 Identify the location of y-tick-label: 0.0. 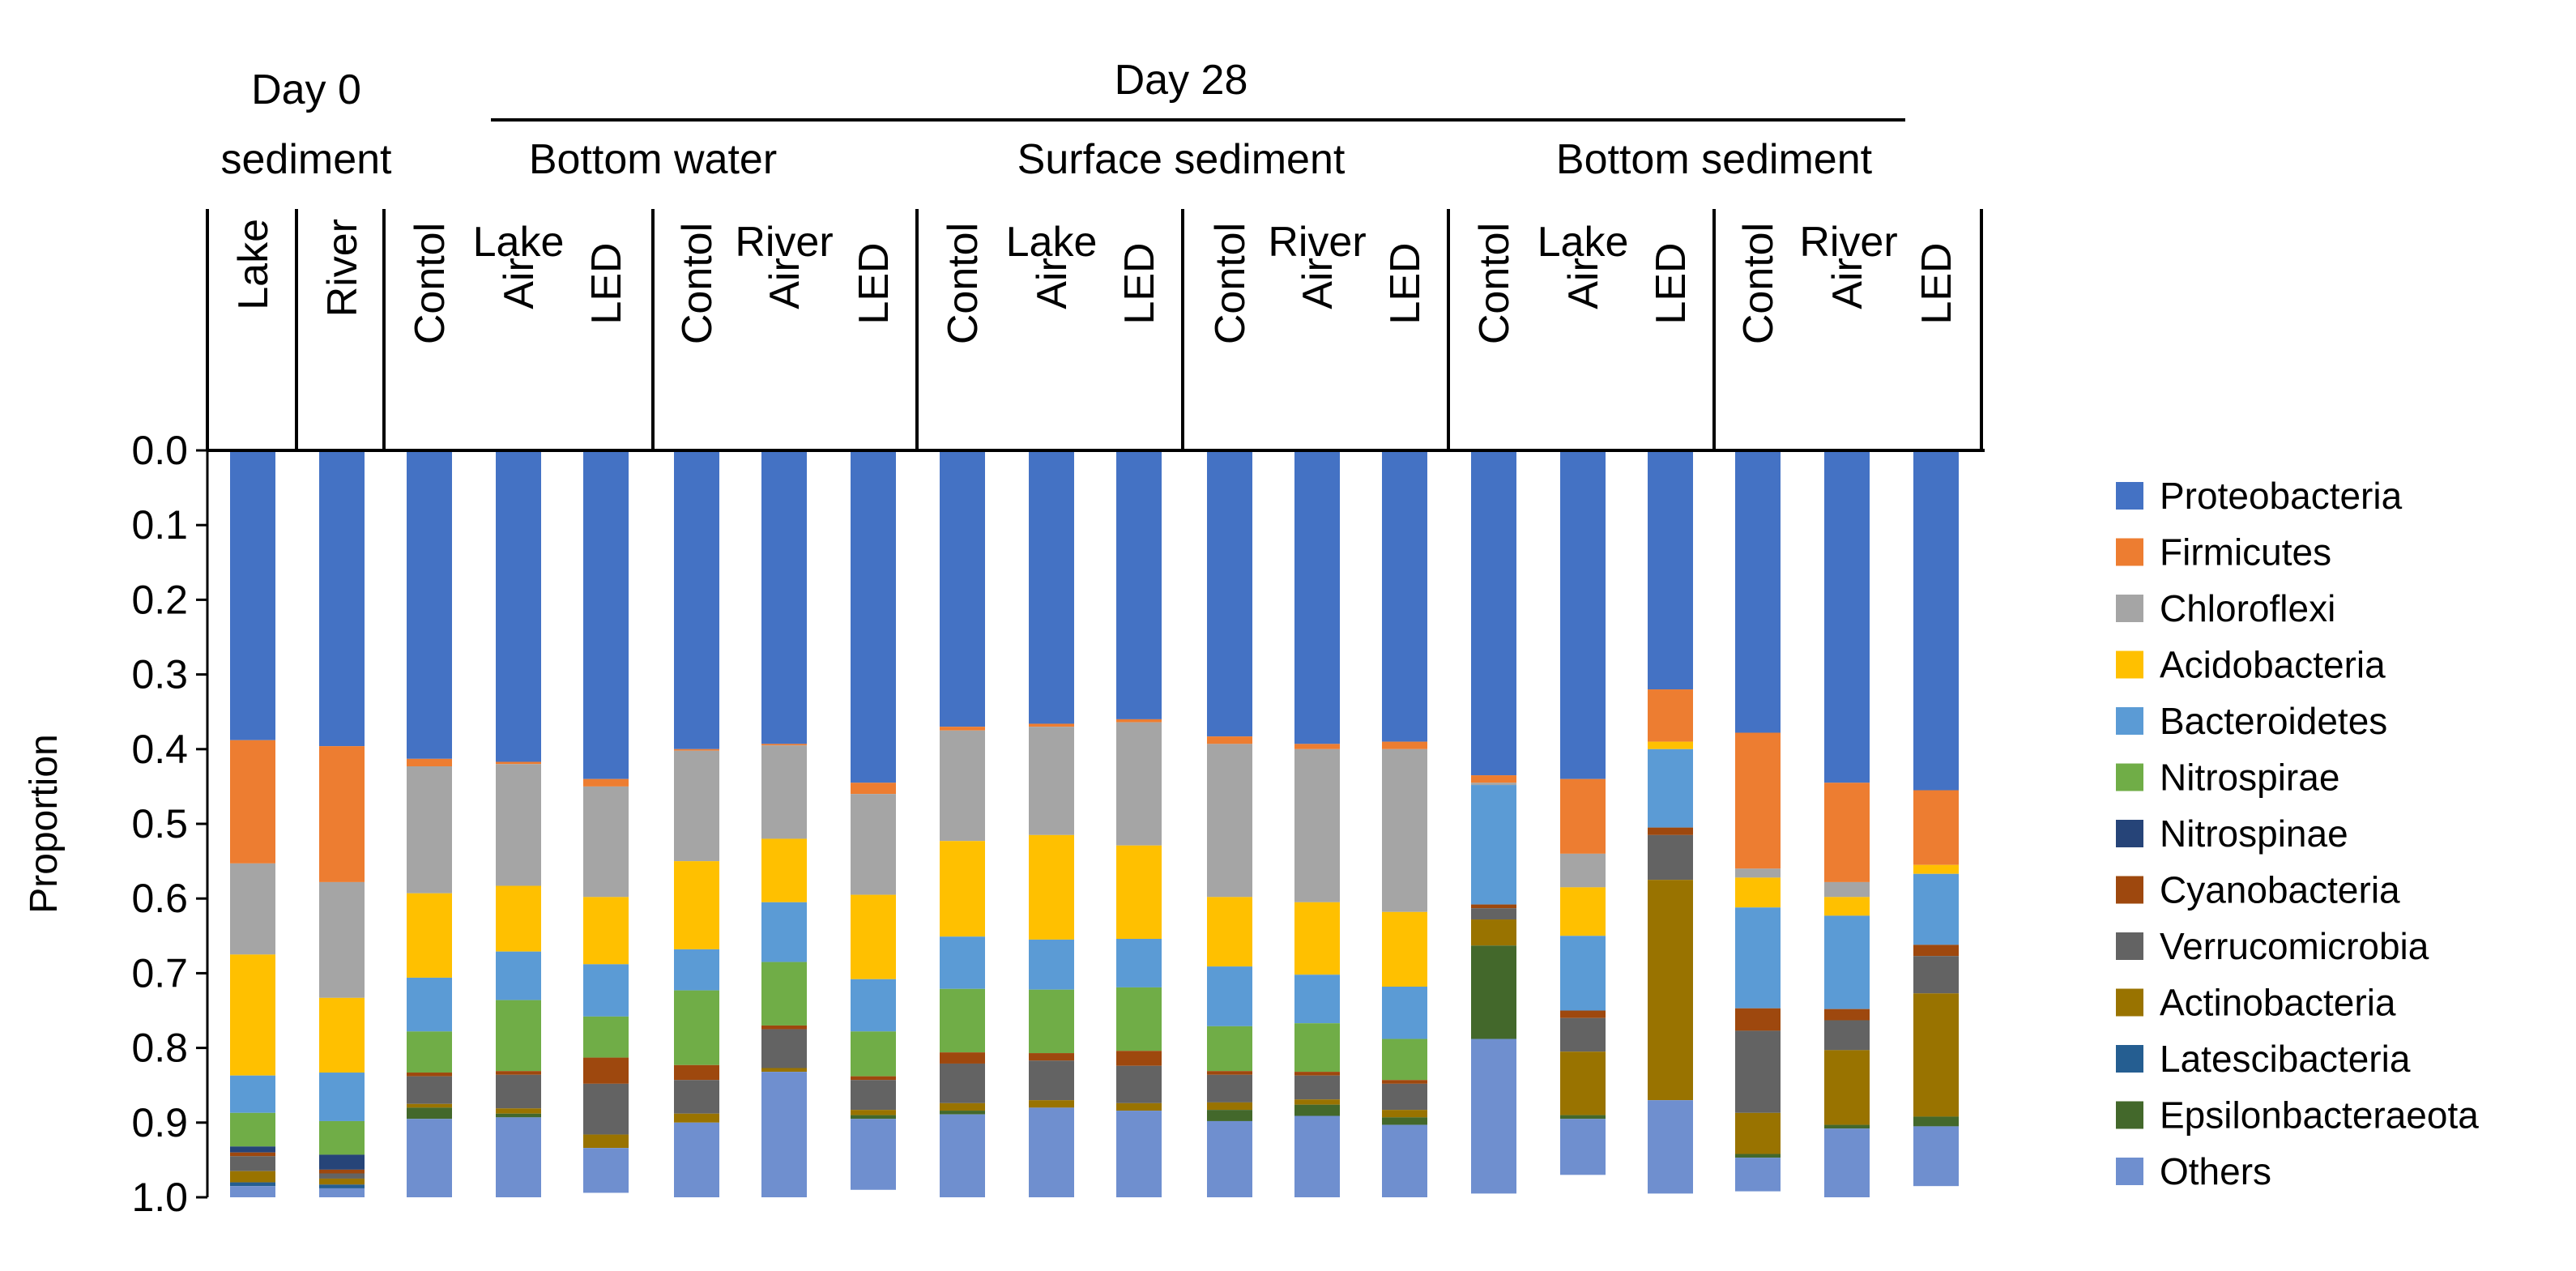
(160, 450).